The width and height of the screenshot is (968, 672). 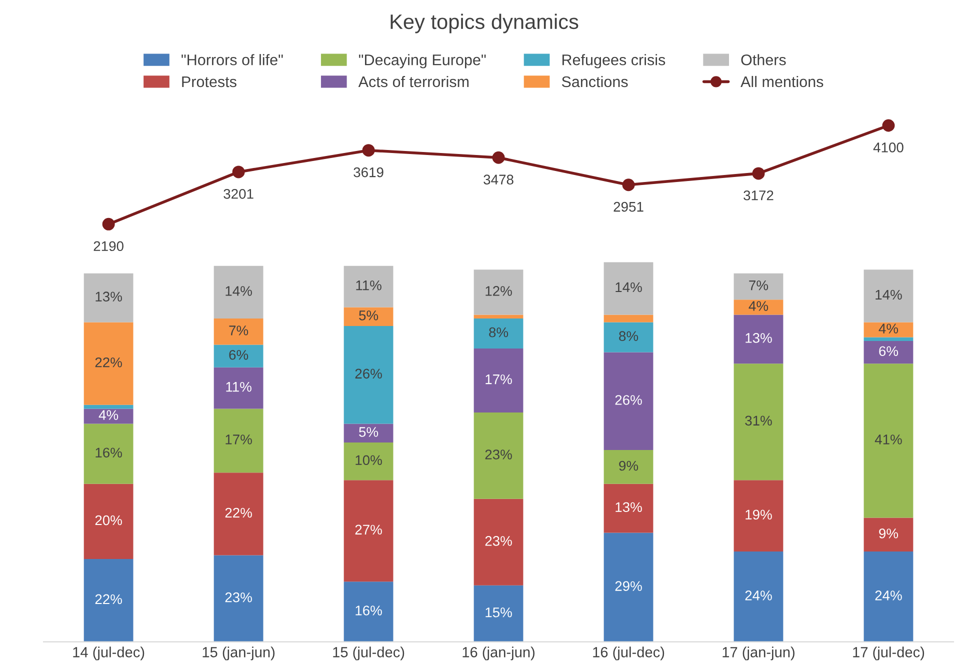 What do you see at coordinates (614, 61) in the screenshot?
I see `legend-label: Refugees crisis` at bounding box center [614, 61].